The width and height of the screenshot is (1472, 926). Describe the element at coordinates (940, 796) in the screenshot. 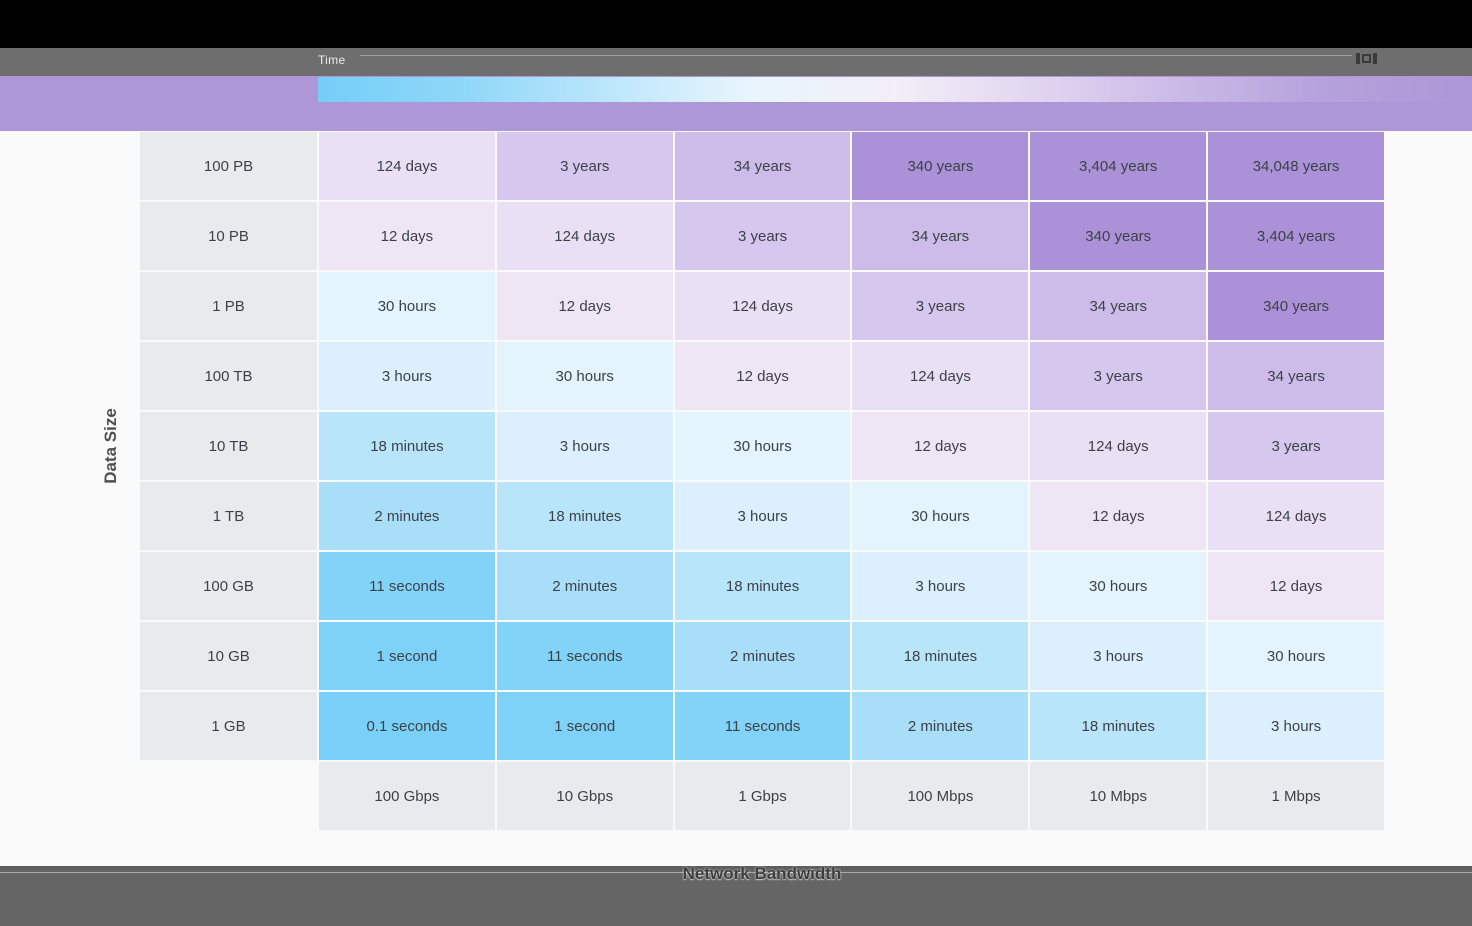

I see `column-label-cell: 100 Mbps` at that location.